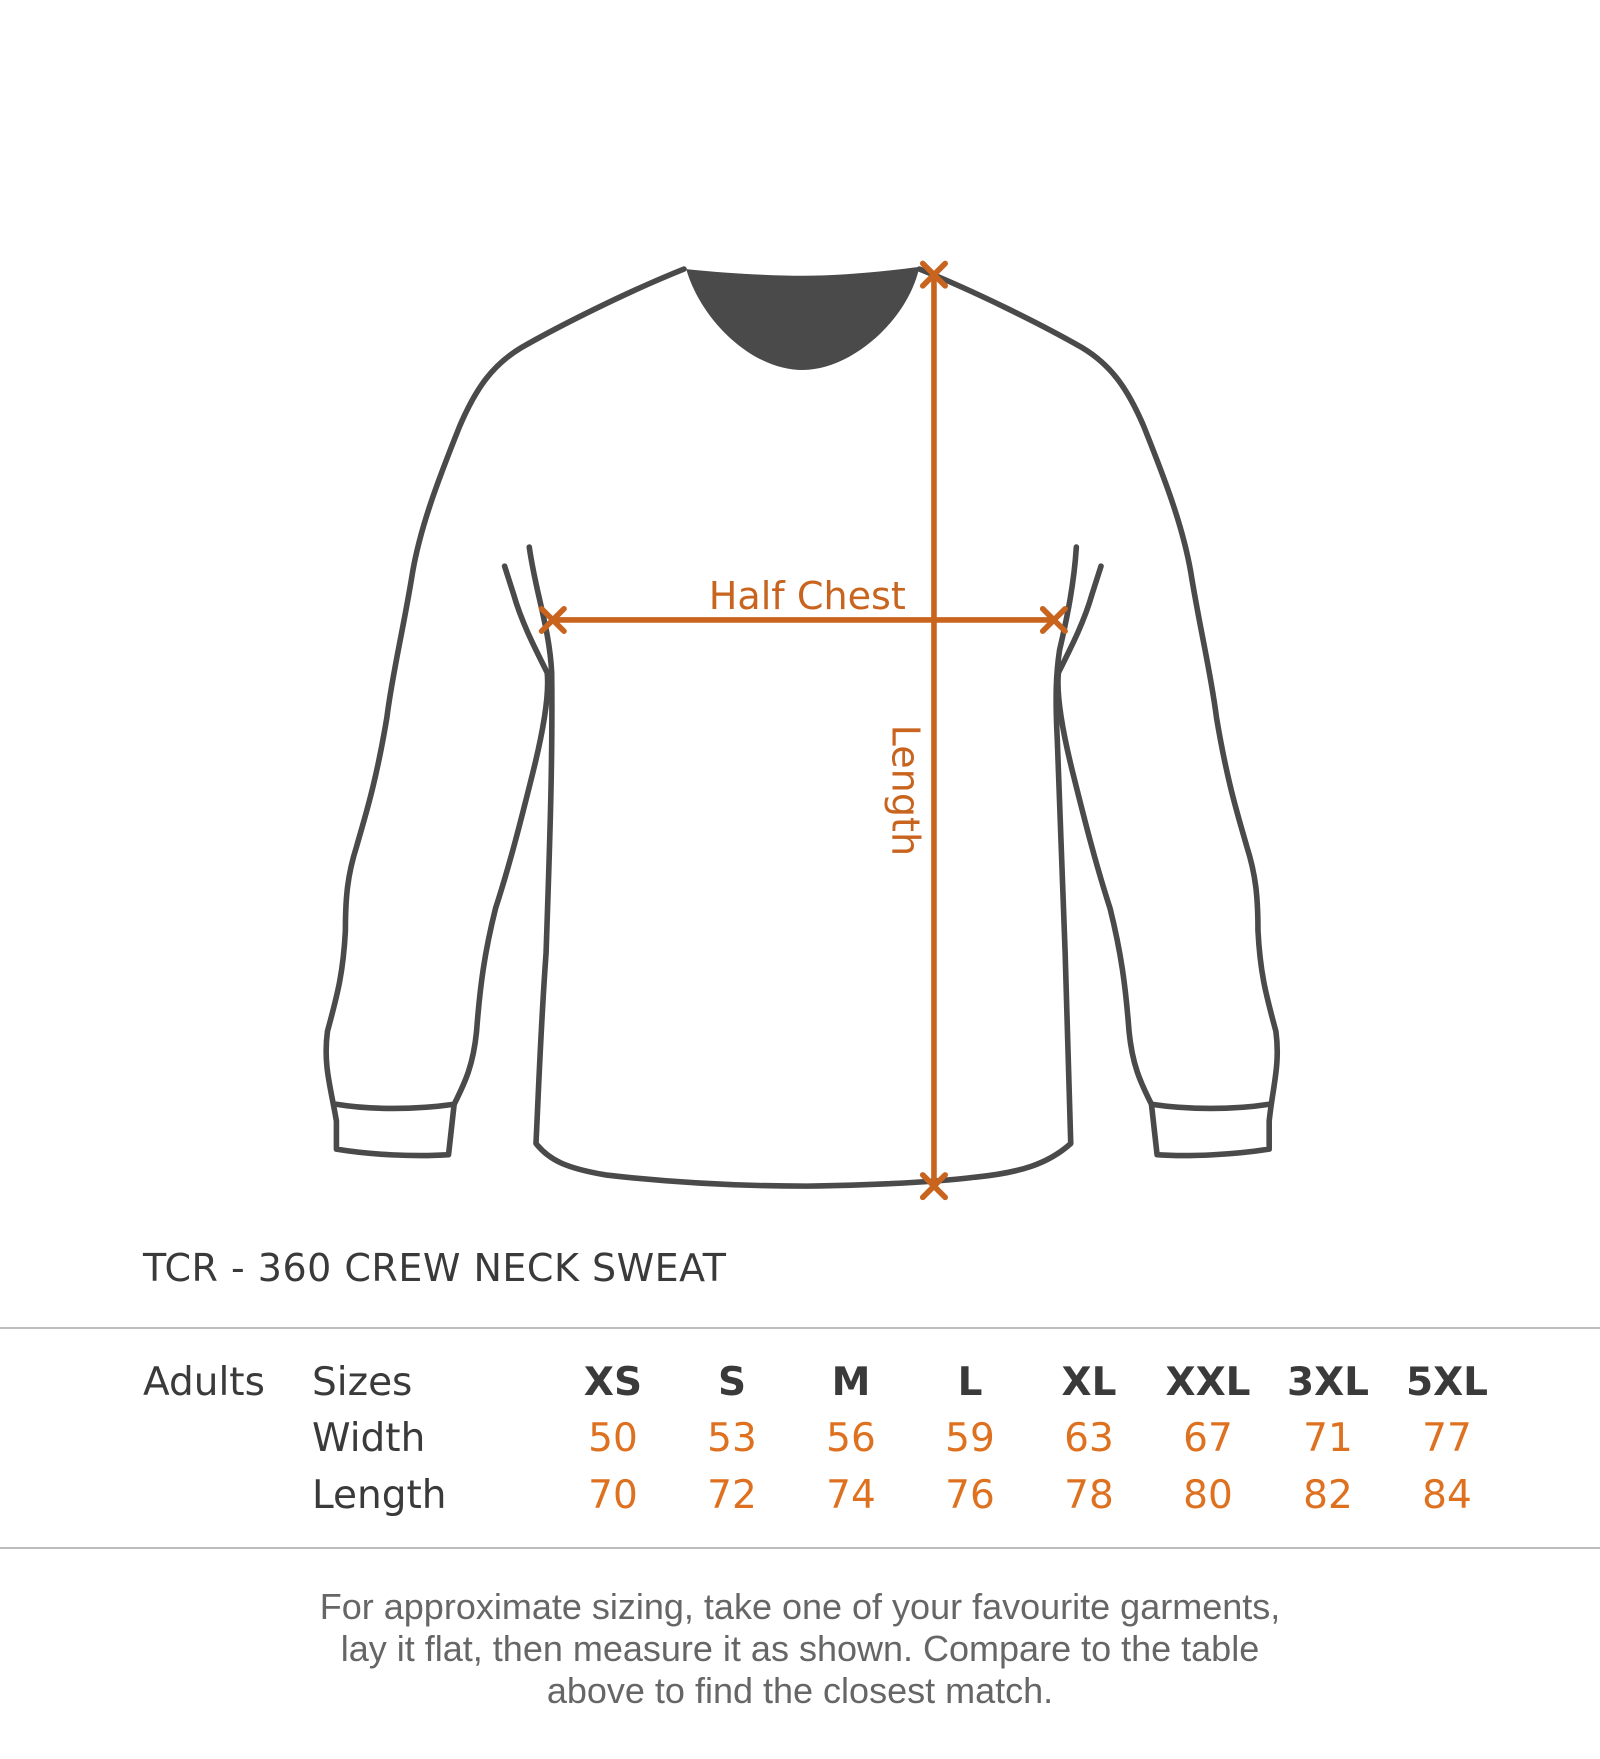 Image resolution: width=1600 pixels, height=1759 pixels. What do you see at coordinates (1447, 1495) in the screenshot?
I see `length-value: 84` at bounding box center [1447, 1495].